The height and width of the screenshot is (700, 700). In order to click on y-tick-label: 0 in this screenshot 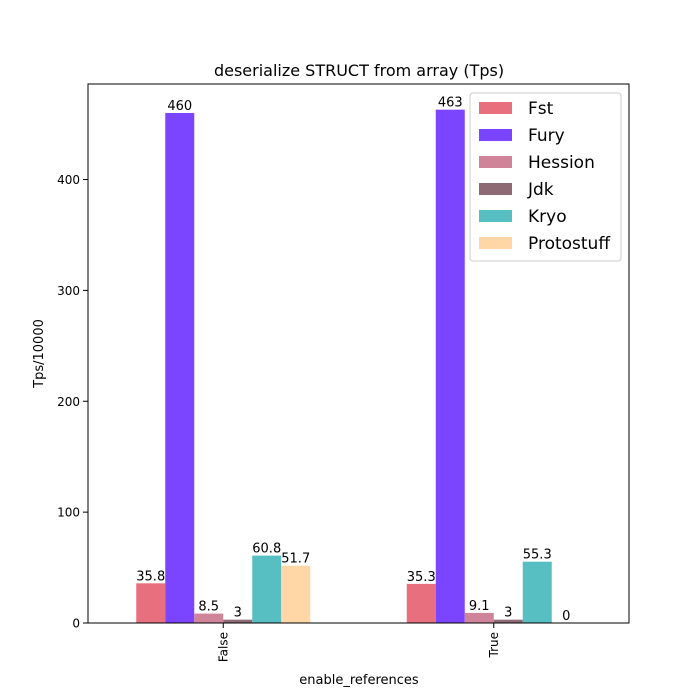, I will do `click(76, 624)`.